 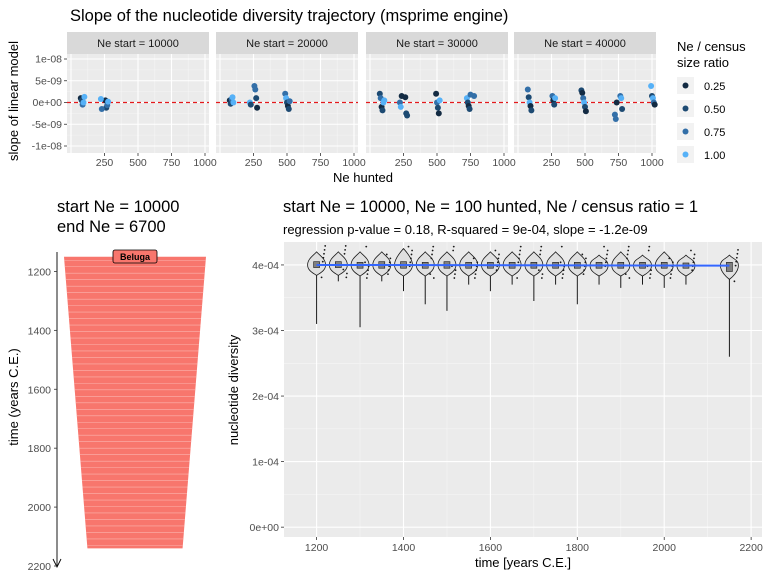 What do you see at coordinates (265, 332) in the screenshot?
I see `y-tick-label: 3e-04` at bounding box center [265, 332].